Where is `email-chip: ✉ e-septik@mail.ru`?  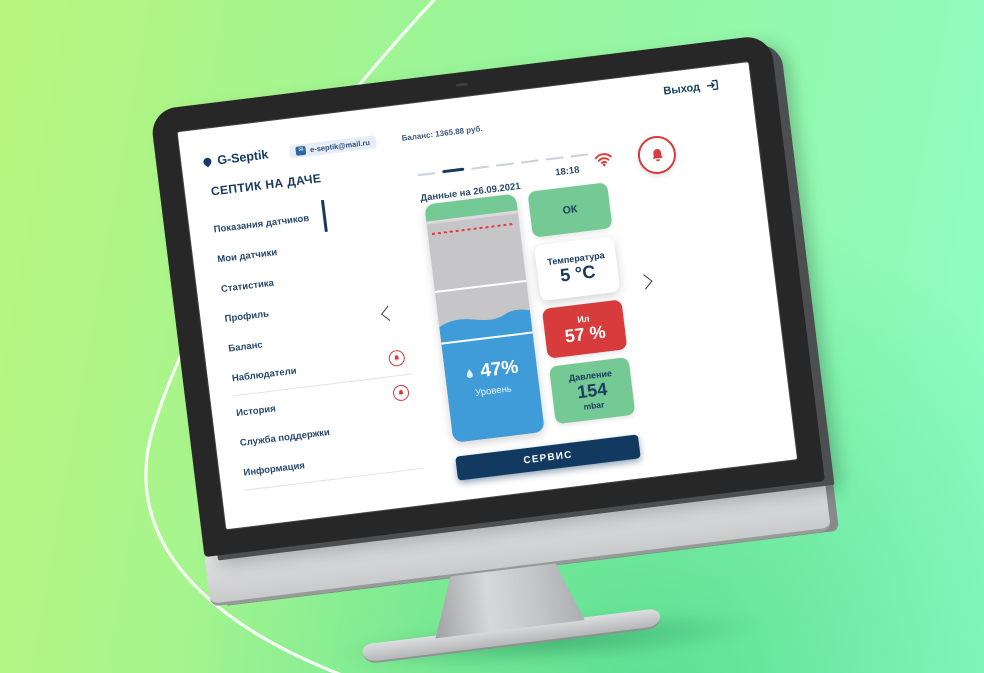
email-chip: ✉ e-septik@mail.ru is located at coordinates (333, 146).